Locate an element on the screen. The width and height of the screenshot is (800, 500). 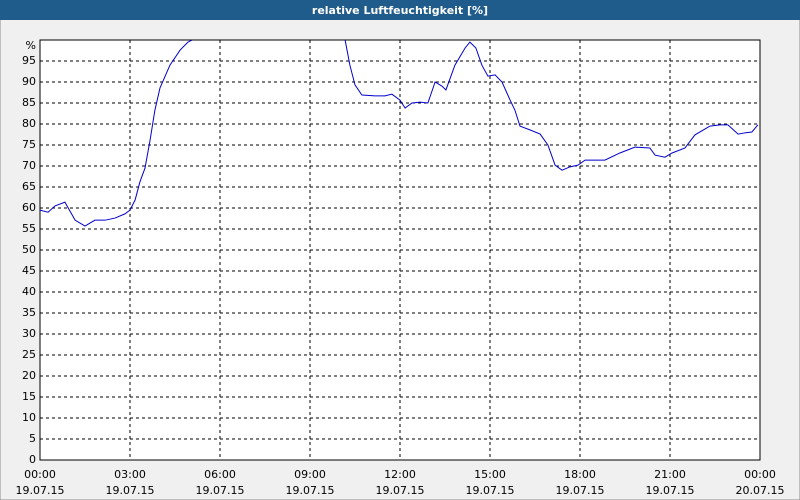
y-tick-label: 65 is located at coordinates (29, 186).